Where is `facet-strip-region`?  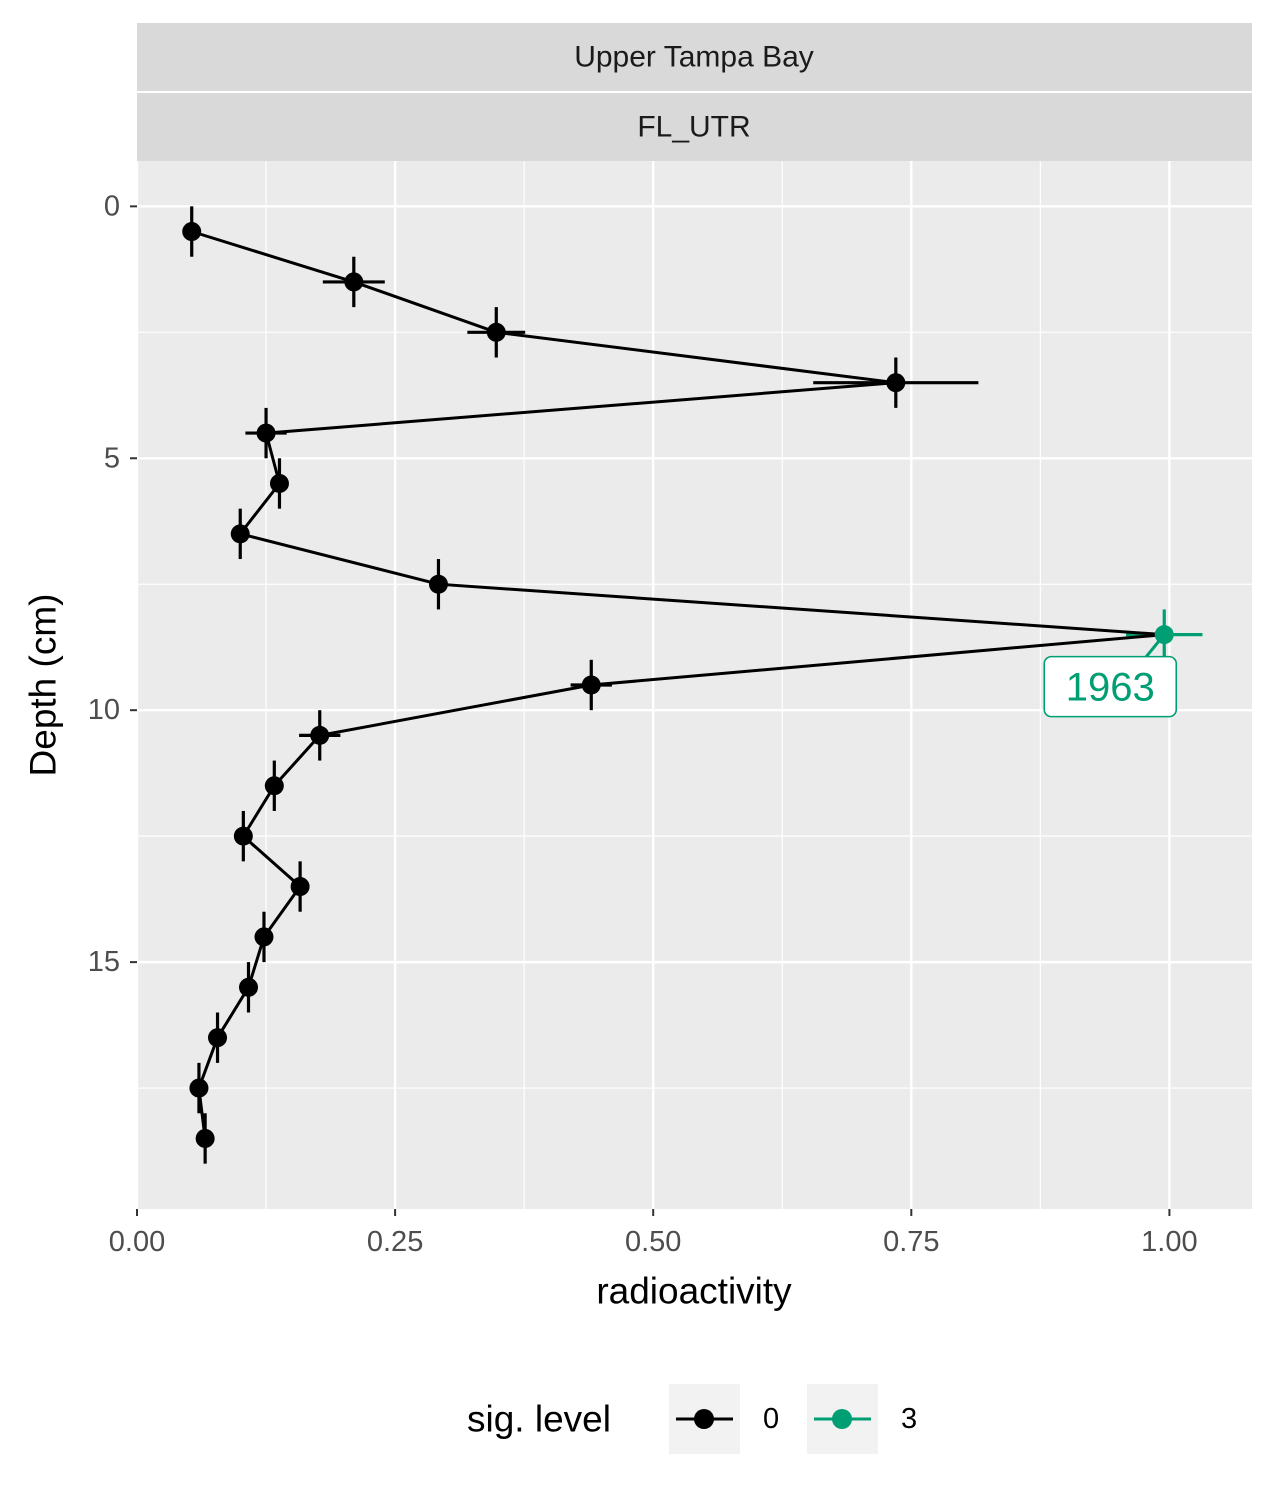 facet-strip-region is located at coordinates (694, 57).